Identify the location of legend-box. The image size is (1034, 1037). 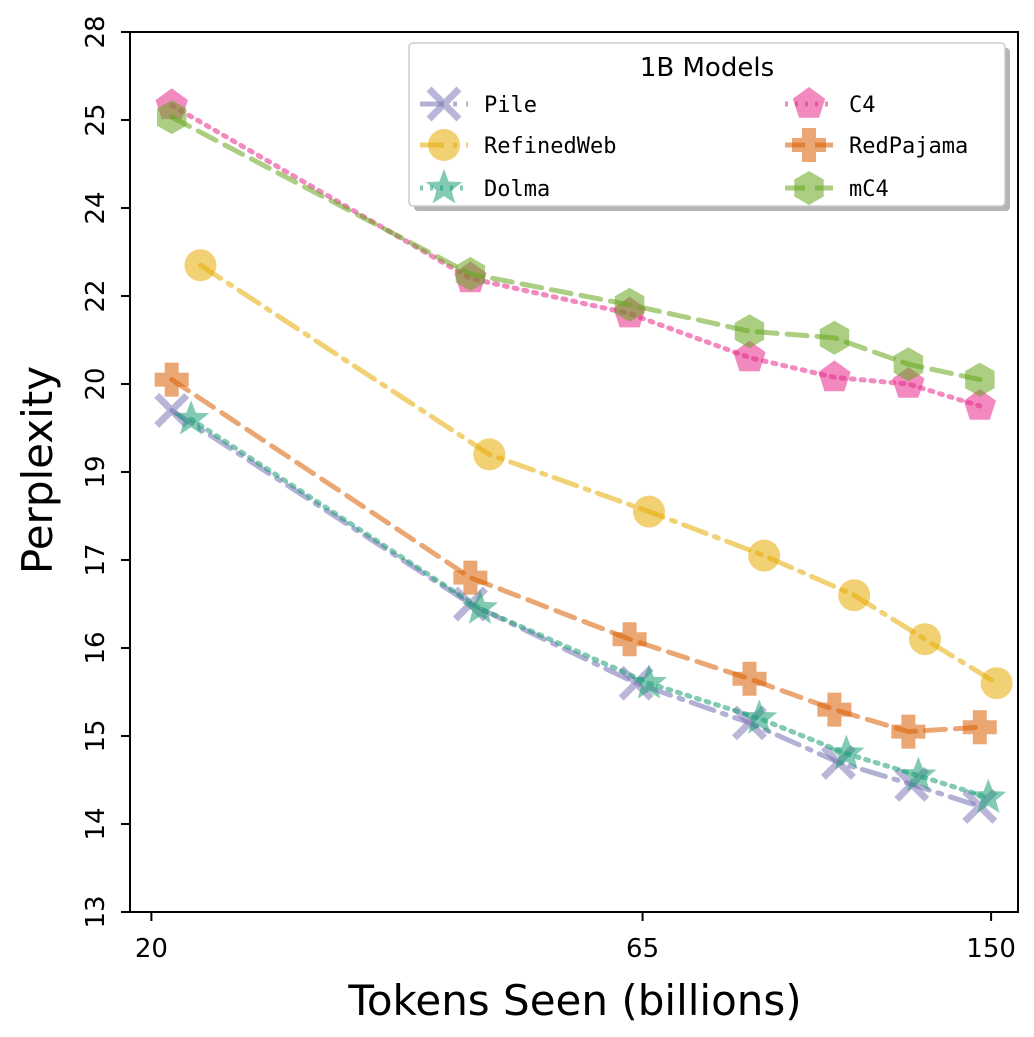
(707, 124).